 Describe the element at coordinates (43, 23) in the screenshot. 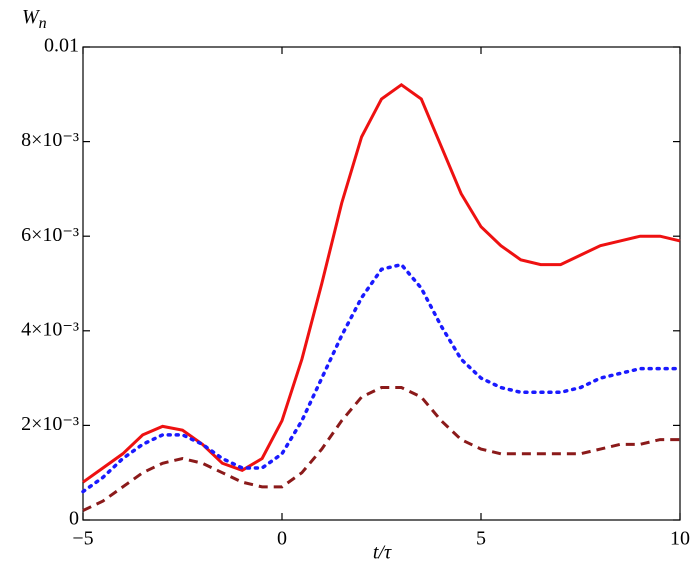

I see `y-label-sub: n` at that location.